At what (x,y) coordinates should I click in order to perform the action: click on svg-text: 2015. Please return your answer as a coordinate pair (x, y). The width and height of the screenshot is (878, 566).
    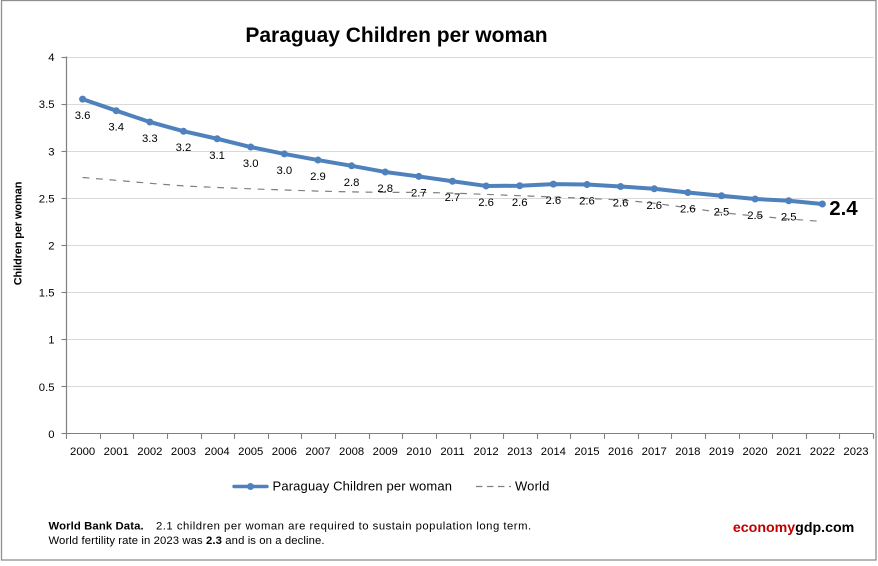
    Looking at the image, I should click on (586, 452).